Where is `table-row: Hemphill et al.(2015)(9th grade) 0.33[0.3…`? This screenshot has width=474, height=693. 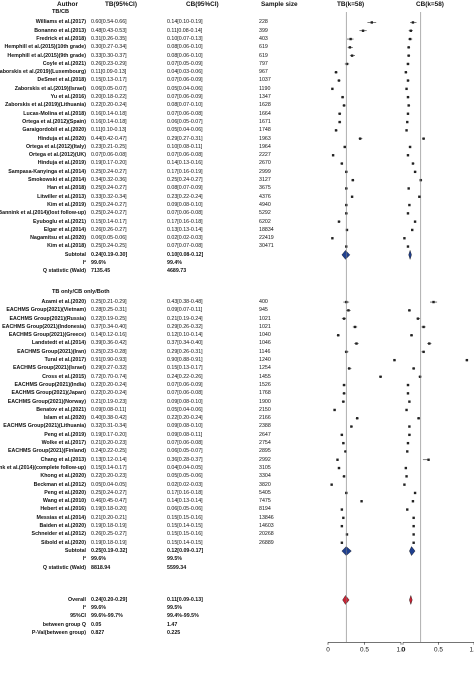
table-row: Hemphill et al.(2015)(9th grade) 0.33[0.3… is located at coordinates (237, 56).